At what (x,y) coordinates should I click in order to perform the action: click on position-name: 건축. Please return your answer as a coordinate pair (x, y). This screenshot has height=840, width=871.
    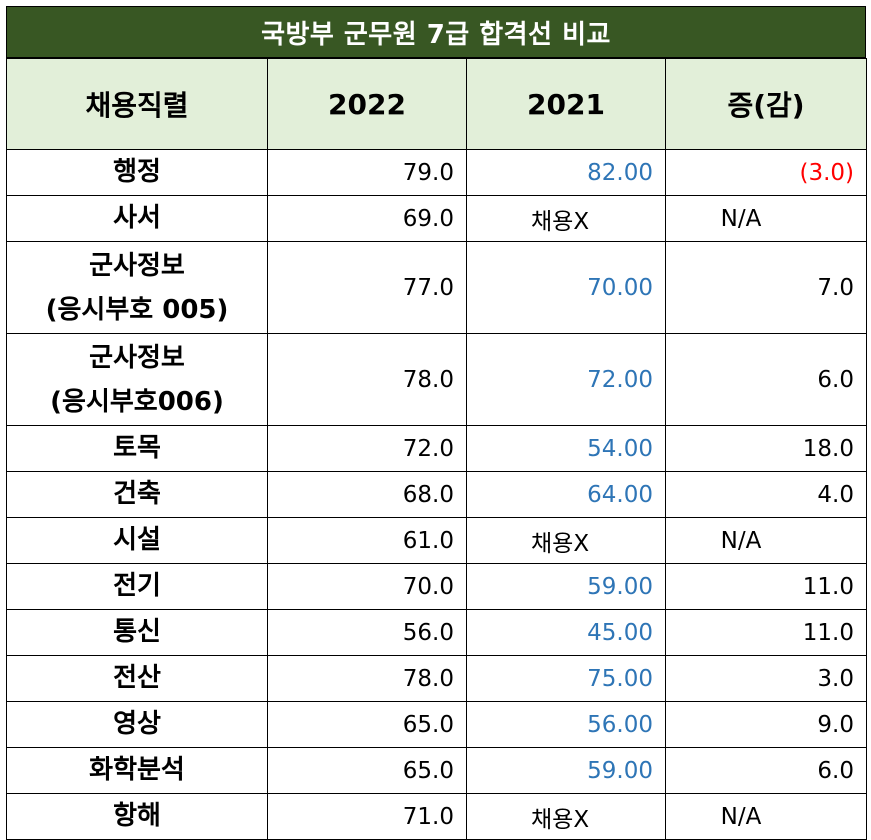
    Looking at the image, I should click on (137, 494).